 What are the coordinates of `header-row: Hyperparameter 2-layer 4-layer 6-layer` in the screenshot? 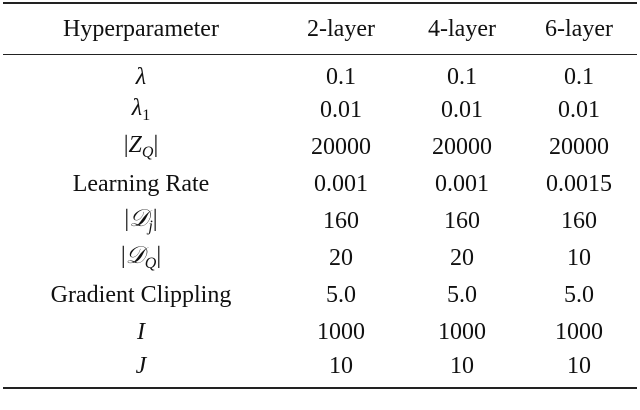 It's located at (320, 29).